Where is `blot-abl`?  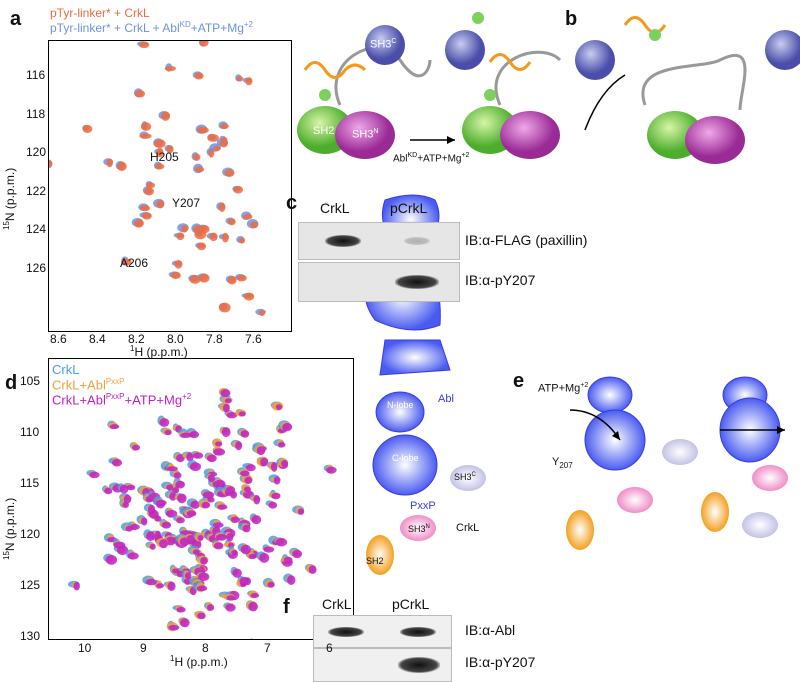
blot-abl is located at coordinates (382, 631).